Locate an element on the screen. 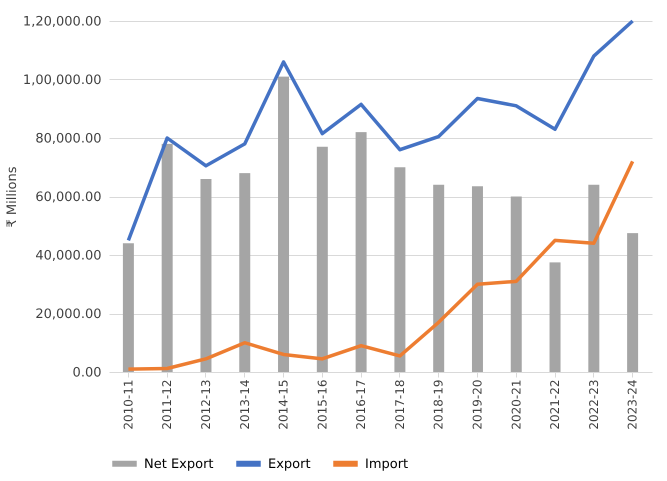 The width and height of the screenshot is (667, 481). x-tick-label: 2023-24 is located at coordinates (633, 405).